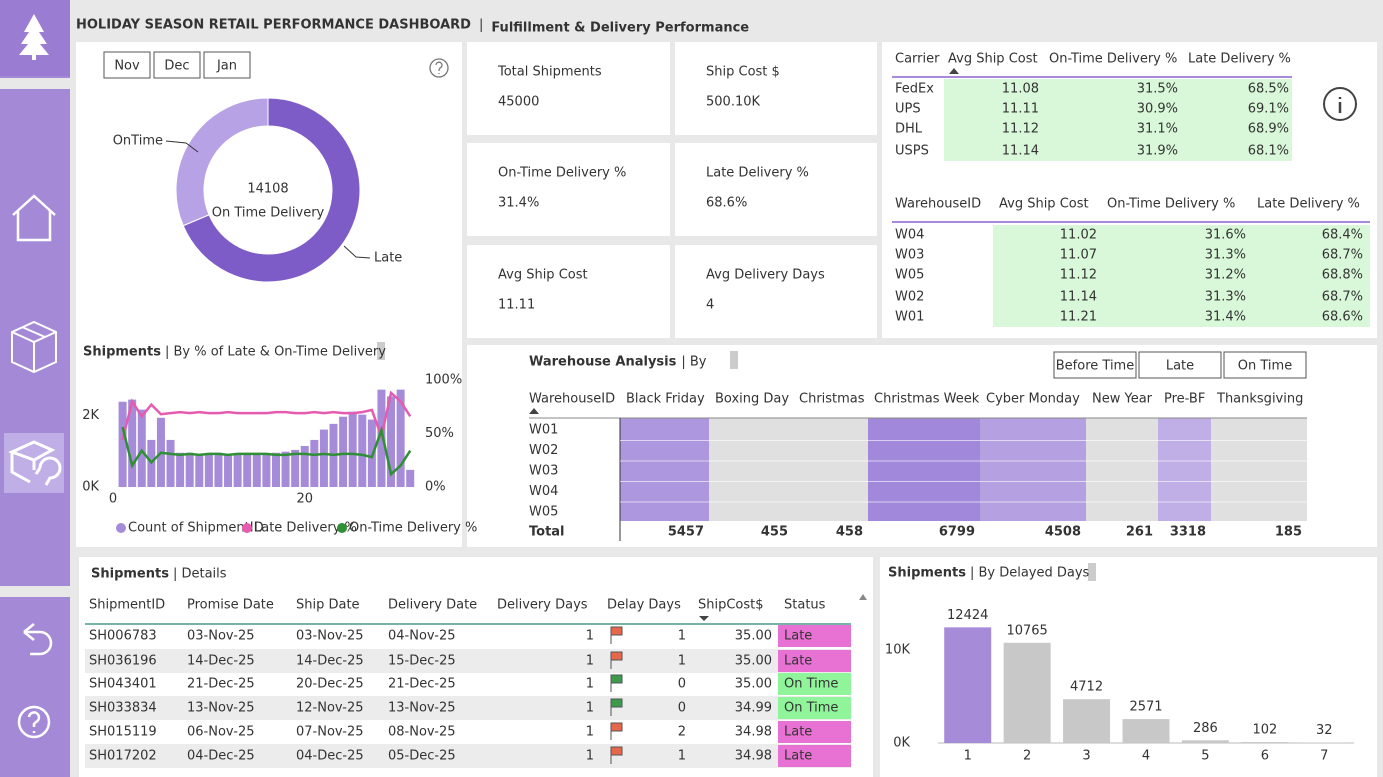 The height and width of the screenshot is (777, 1383). What do you see at coordinates (182, 146) in the screenshot?
I see `leader-line` at bounding box center [182, 146].